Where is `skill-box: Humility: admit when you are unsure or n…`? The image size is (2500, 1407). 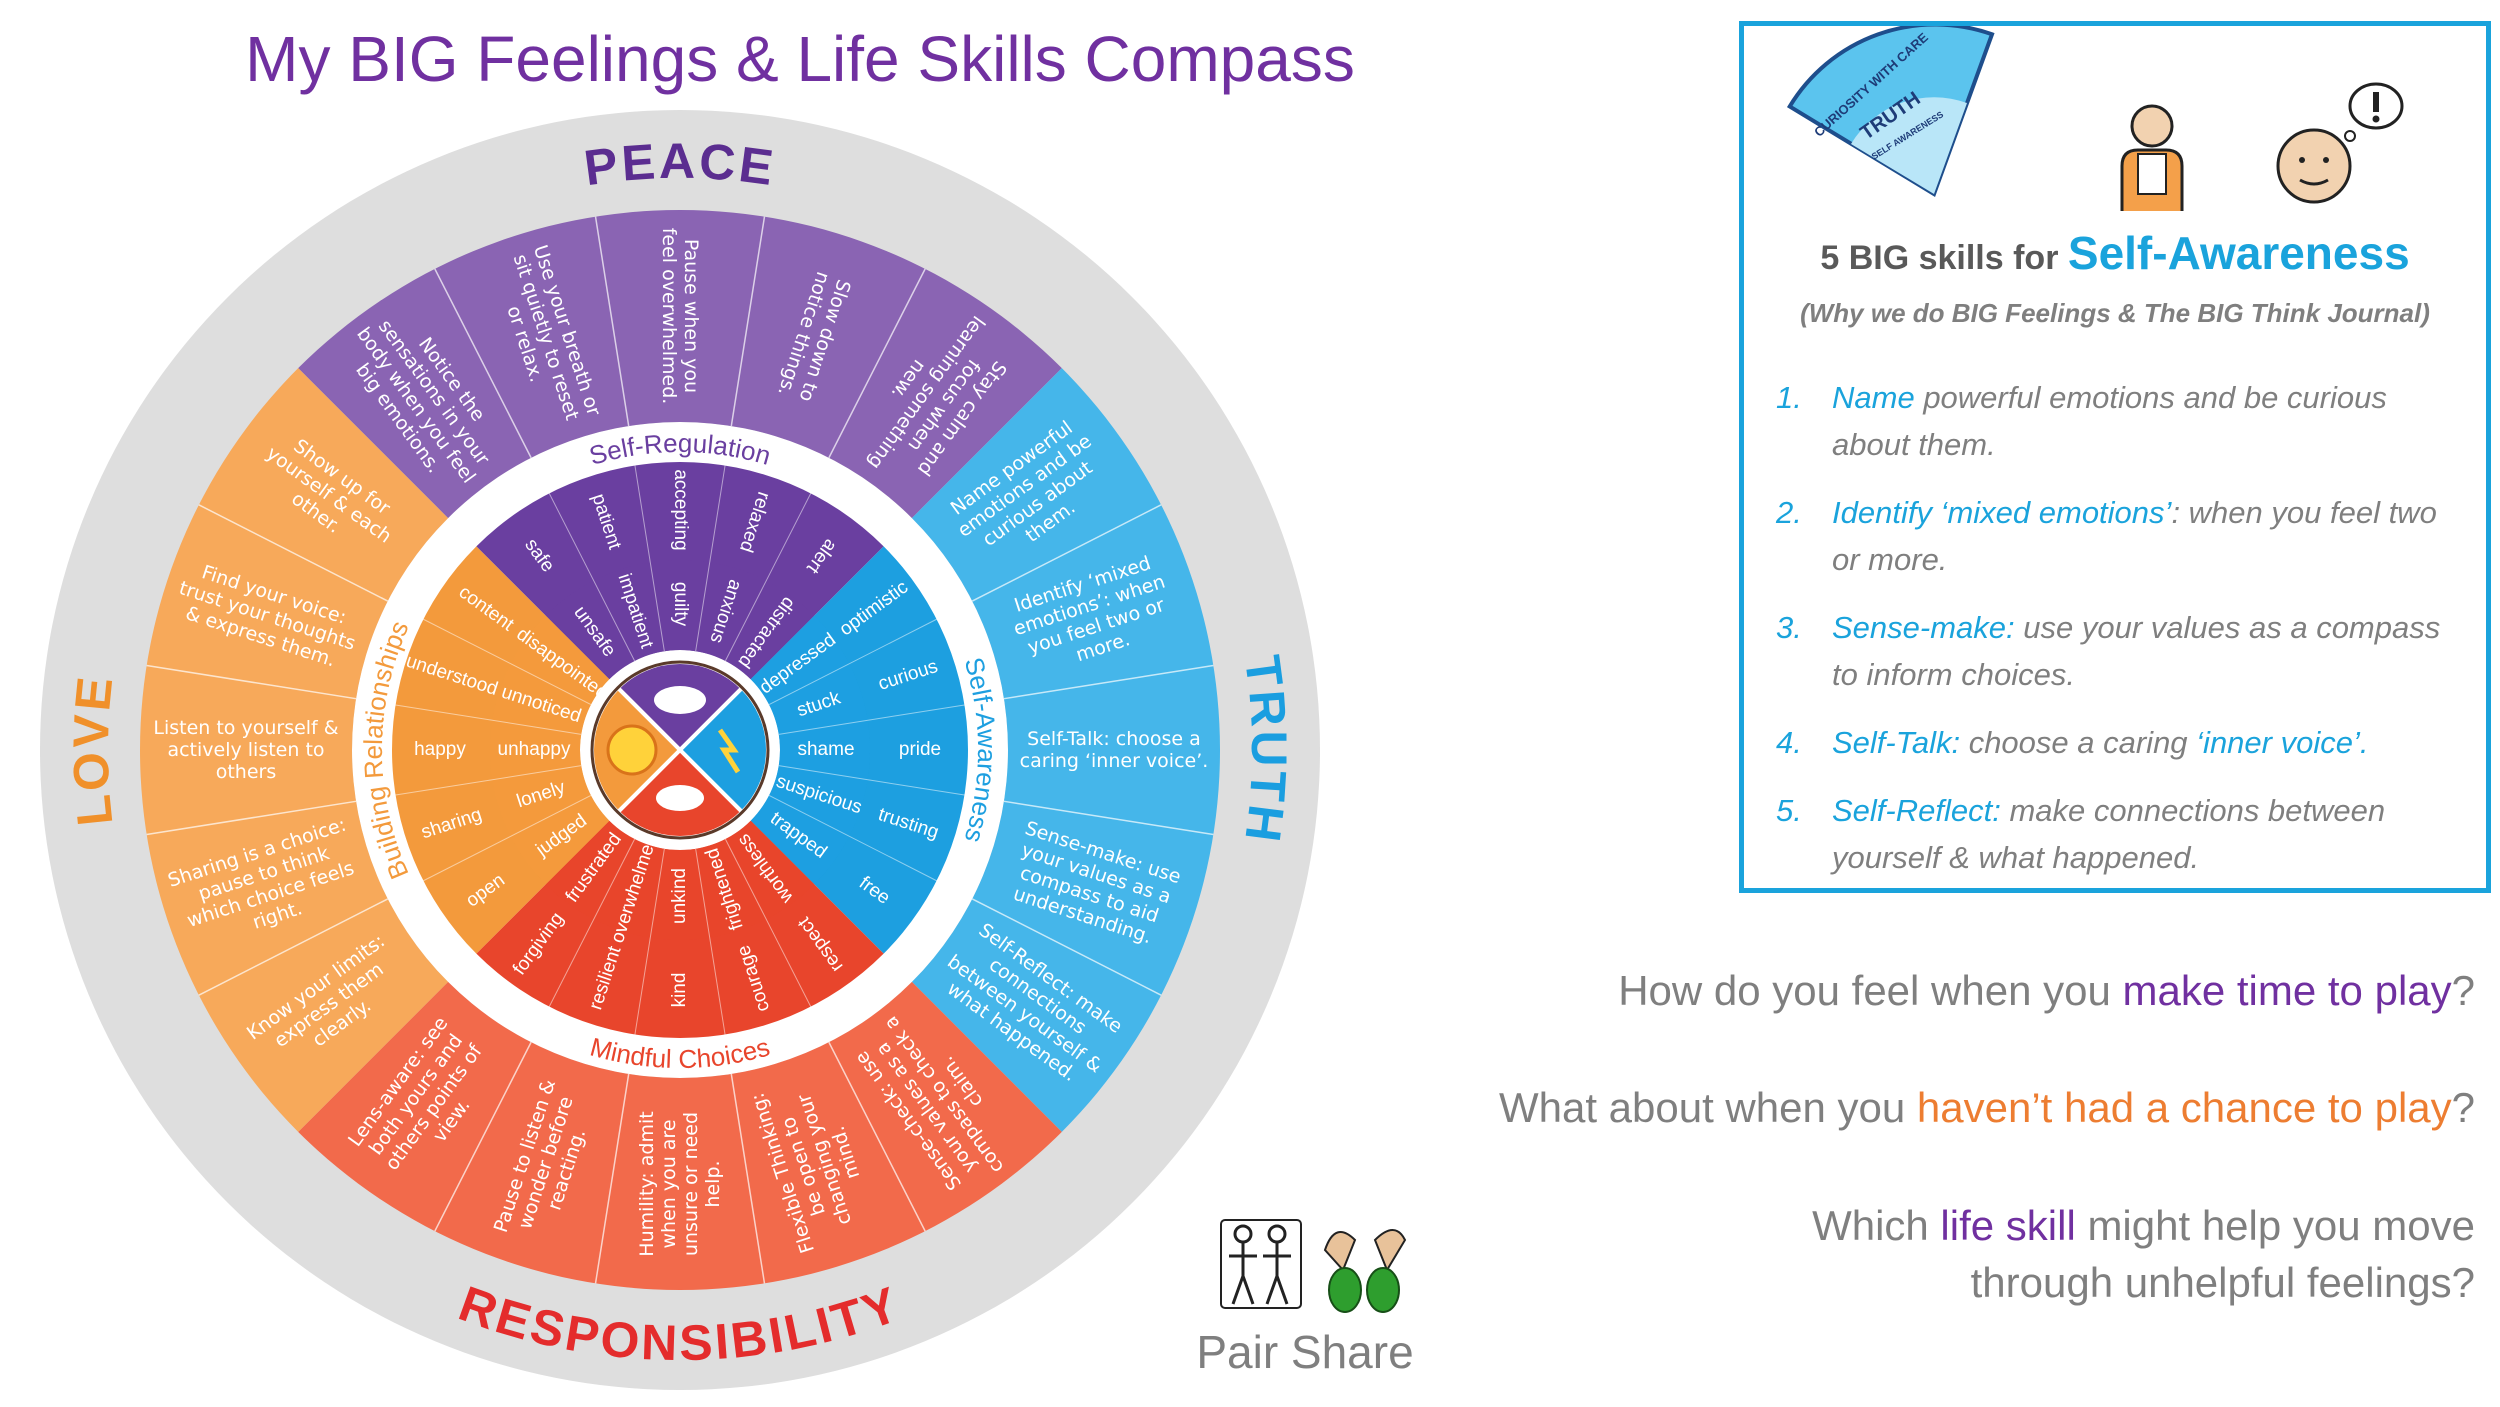 skill-box: Humility: admit when you are unsure or n… is located at coordinates (680, 1184).